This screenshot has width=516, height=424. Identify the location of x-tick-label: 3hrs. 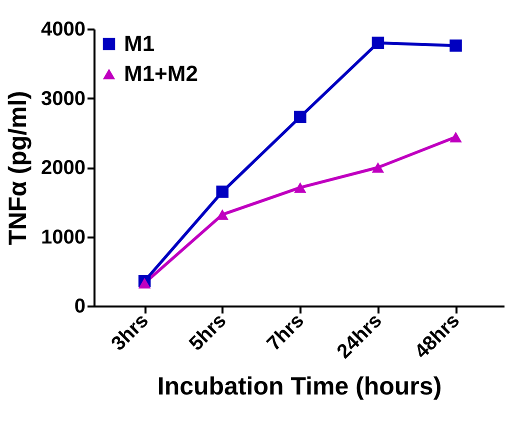
(130, 333).